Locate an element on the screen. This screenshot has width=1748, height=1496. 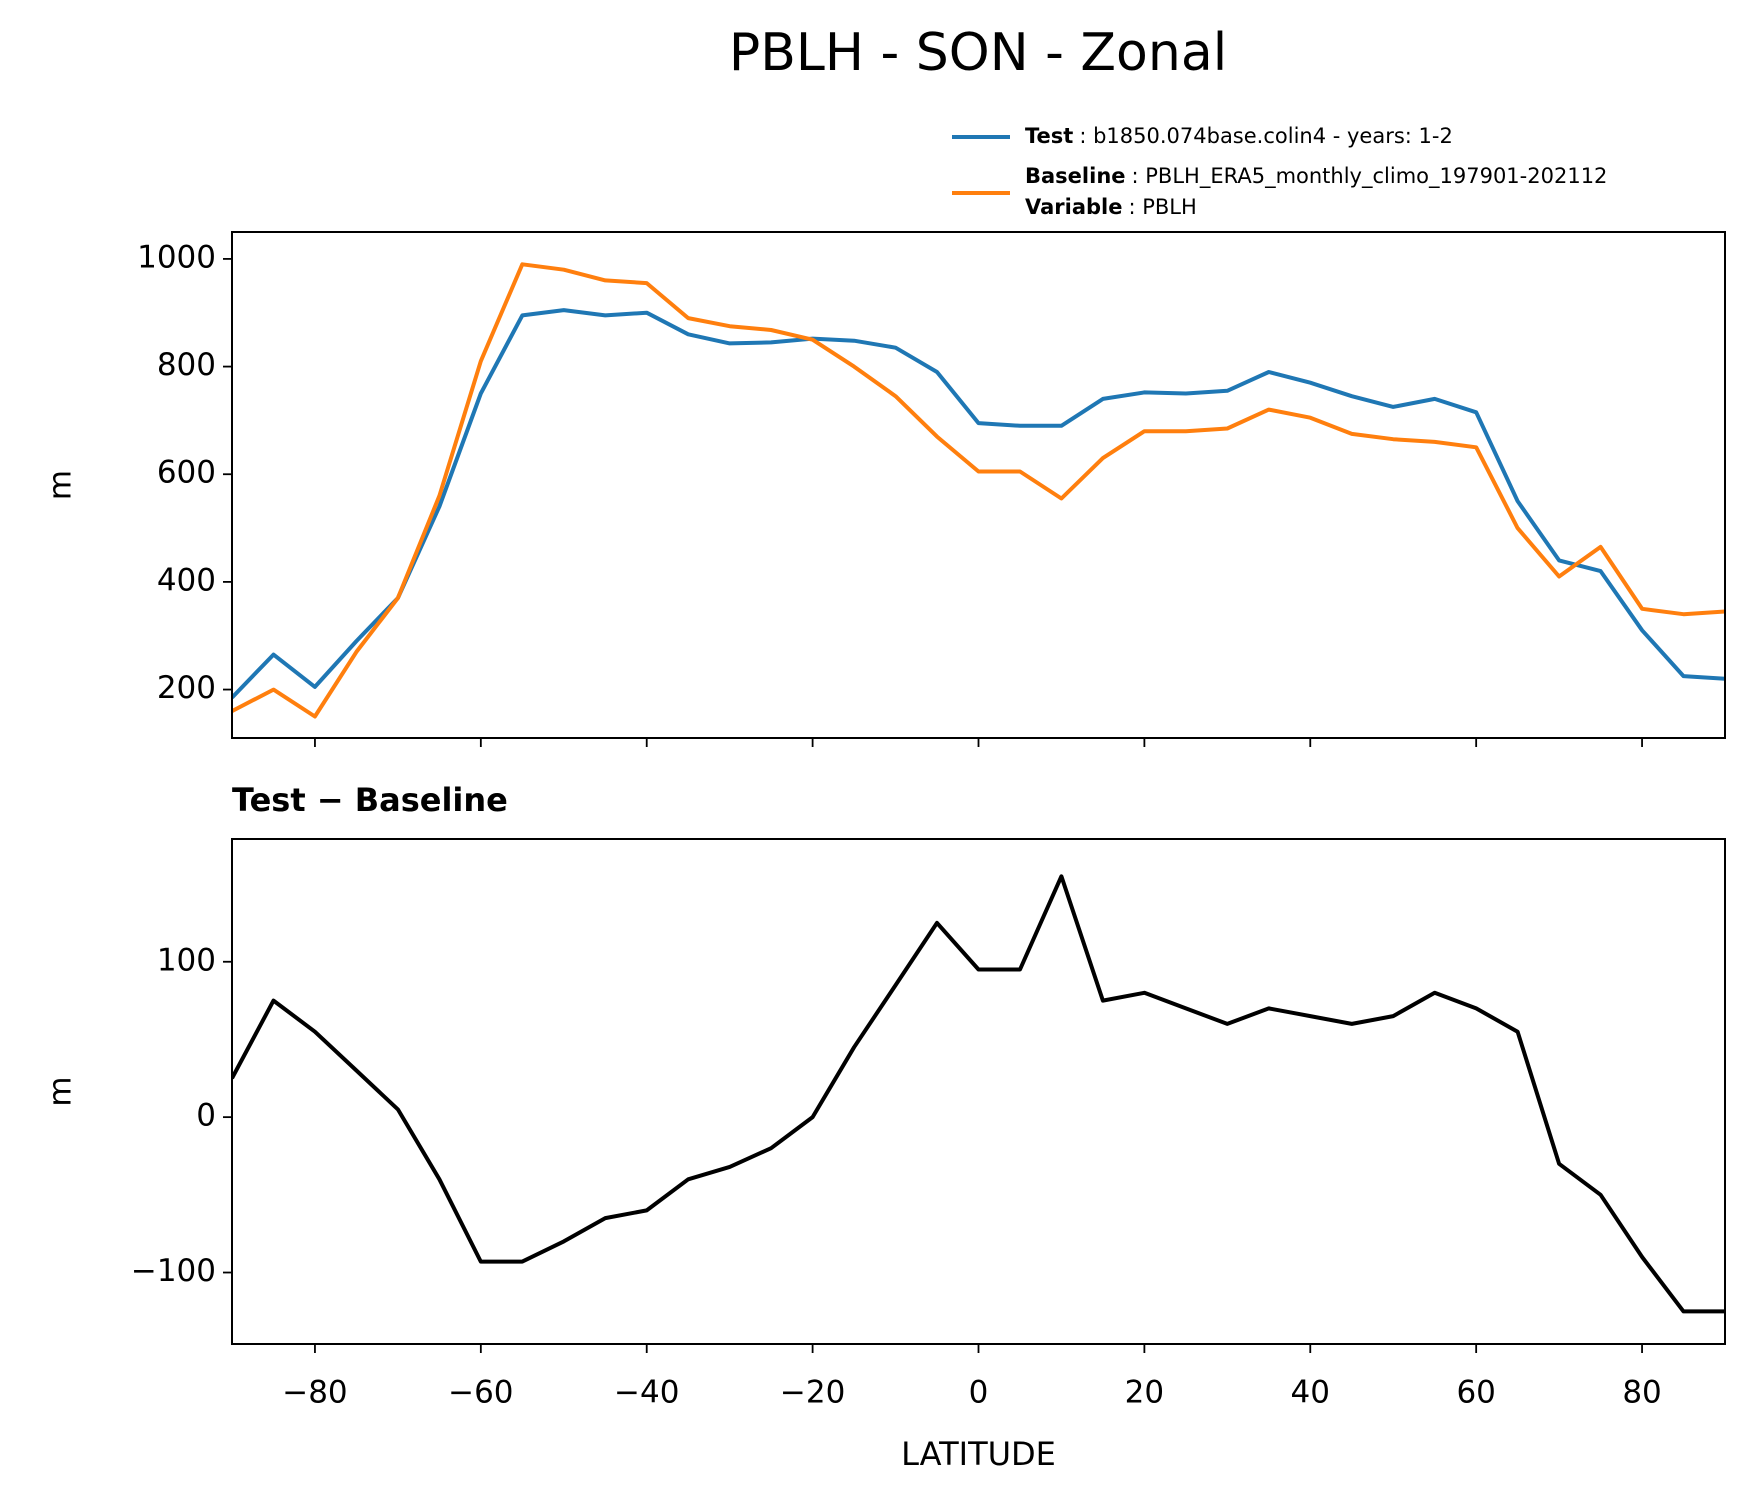
x-tick-label: −40 is located at coordinates (646, 1393).